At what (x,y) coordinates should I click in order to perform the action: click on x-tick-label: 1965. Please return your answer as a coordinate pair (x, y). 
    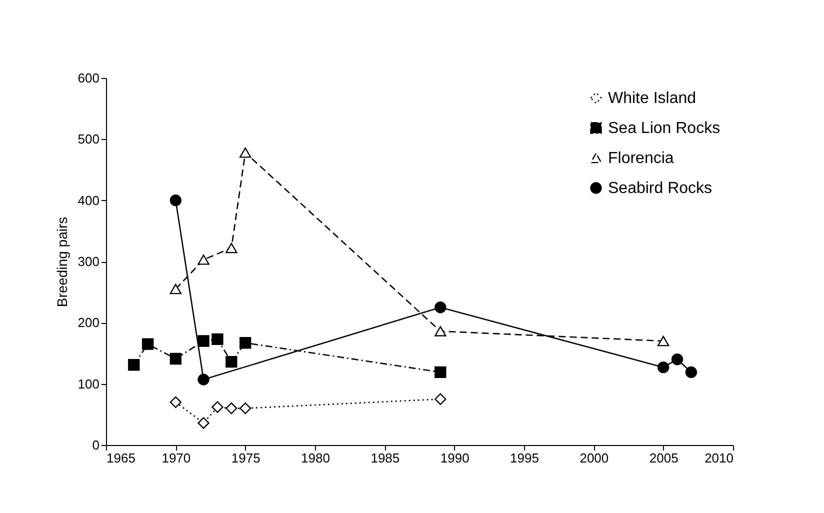
    Looking at the image, I should click on (121, 458).